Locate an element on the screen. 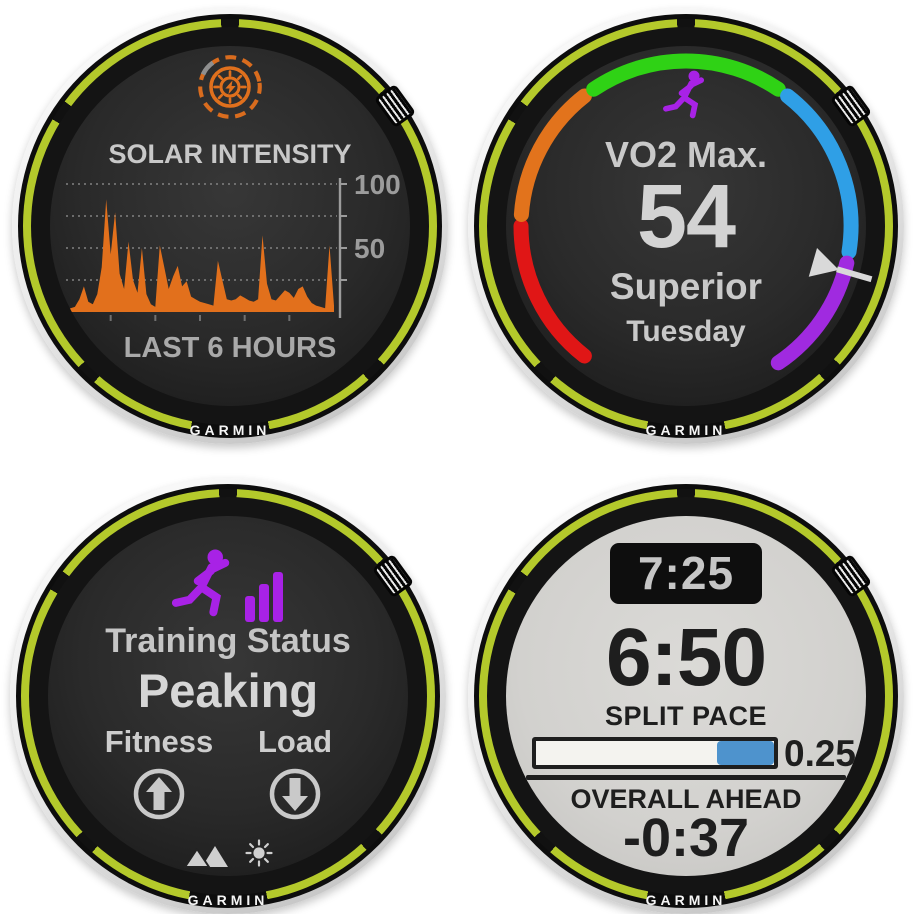 The height and width of the screenshot is (914, 915). lap-progress-bar is located at coordinates (655, 753).